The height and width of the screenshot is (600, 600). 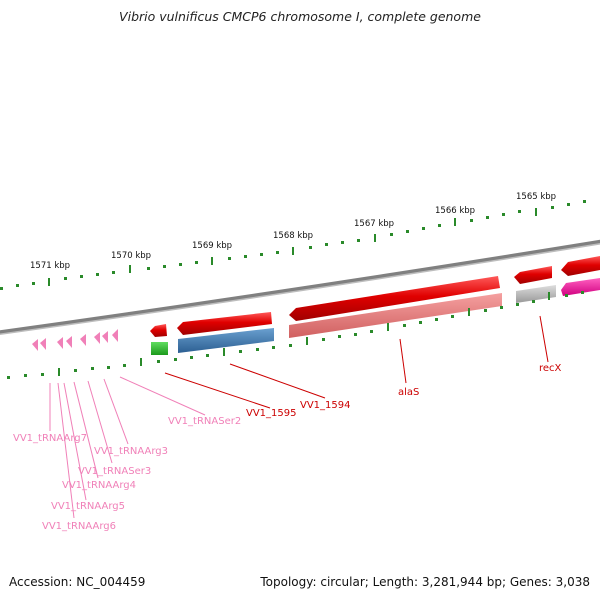 I want to click on scale-label: 1568 kbp, so click(x=293, y=236).